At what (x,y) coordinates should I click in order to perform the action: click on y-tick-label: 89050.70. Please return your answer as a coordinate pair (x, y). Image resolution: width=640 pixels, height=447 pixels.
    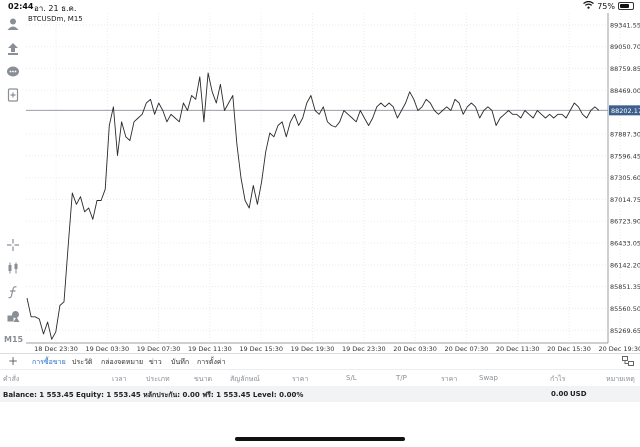
    Looking at the image, I should click on (625, 47).